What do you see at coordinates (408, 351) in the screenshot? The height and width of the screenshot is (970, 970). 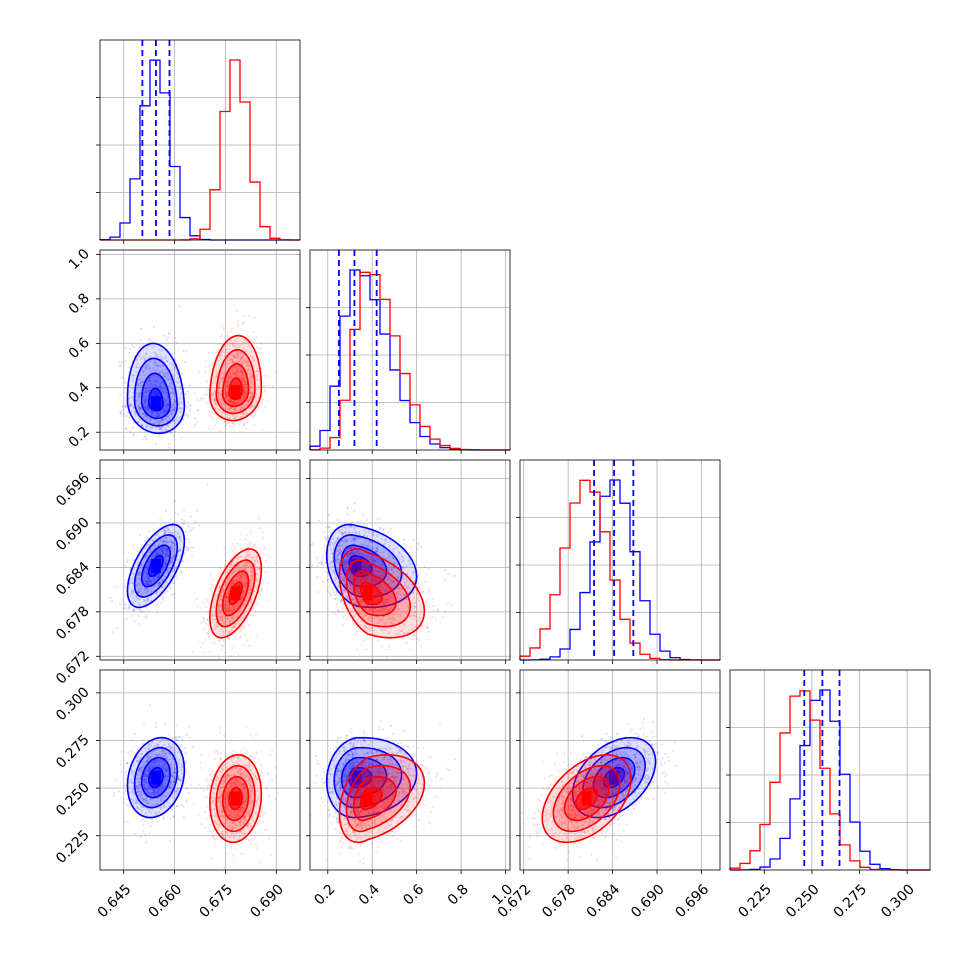 I see `panel-frame` at bounding box center [408, 351].